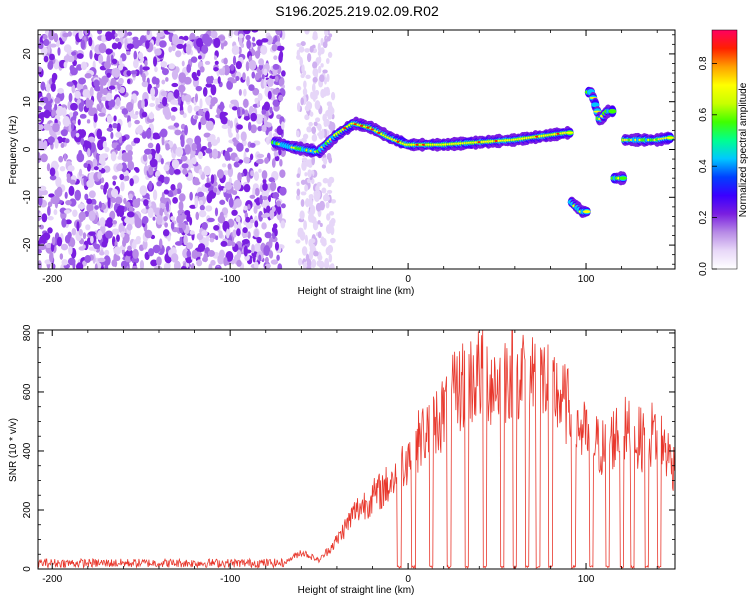 The image size is (750, 600). What do you see at coordinates (703, 166) in the screenshot?
I see `colorbar-tick-label: 0.4` at bounding box center [703, 166].